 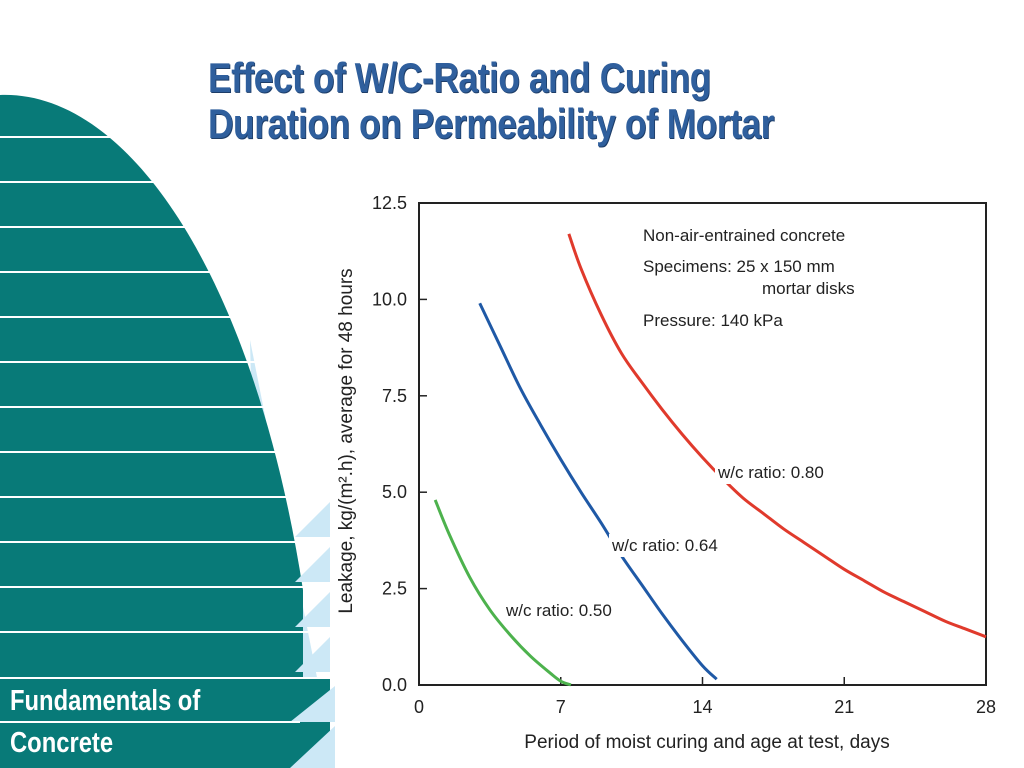 I want to click on x-tick-label: 0, so click(x=419, y=707).